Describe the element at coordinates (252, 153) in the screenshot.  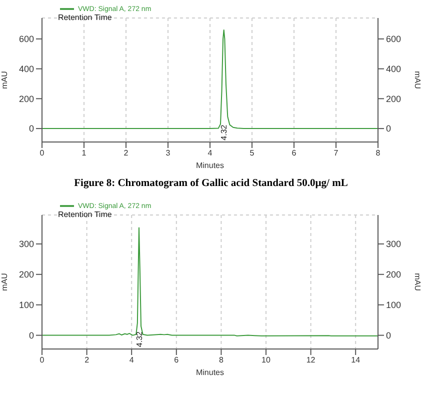
I see `x-tick-label: 5` at that location.